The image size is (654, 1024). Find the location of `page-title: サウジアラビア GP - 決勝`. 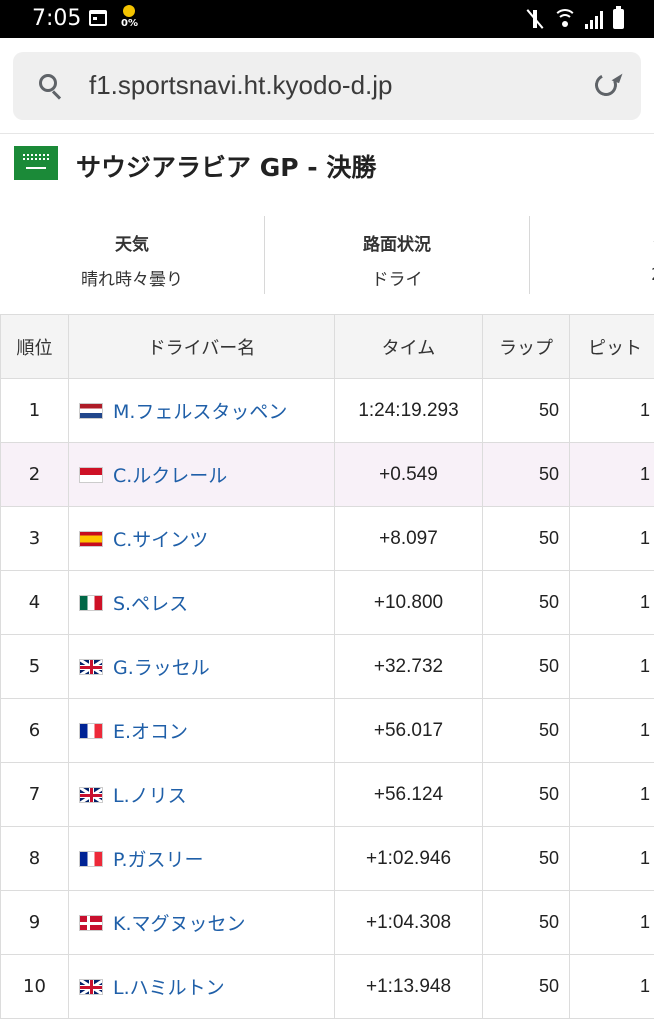

page-title: サウジアラビア GP - 決勝 is located at coordinates (226, 167).